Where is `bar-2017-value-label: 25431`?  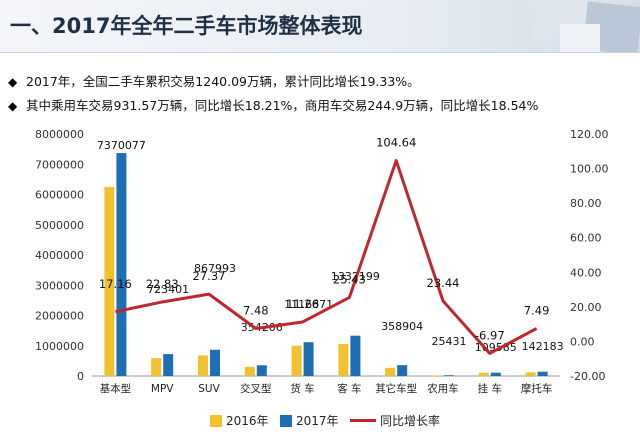
bar-2017-value-label: 25431 is located at coordinates (449, 341).